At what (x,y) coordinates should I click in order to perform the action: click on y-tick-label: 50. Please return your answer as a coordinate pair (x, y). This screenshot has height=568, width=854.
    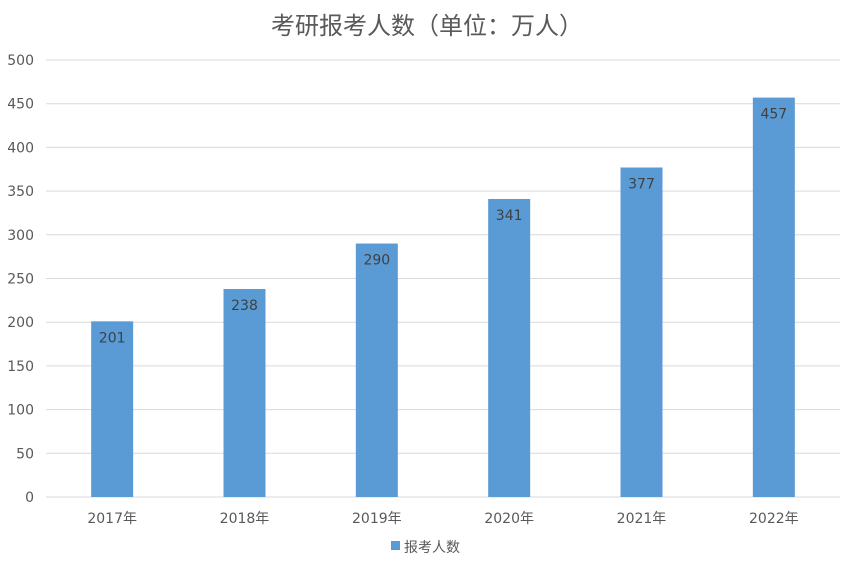
    Looking at the image, I should click on (25, 454).